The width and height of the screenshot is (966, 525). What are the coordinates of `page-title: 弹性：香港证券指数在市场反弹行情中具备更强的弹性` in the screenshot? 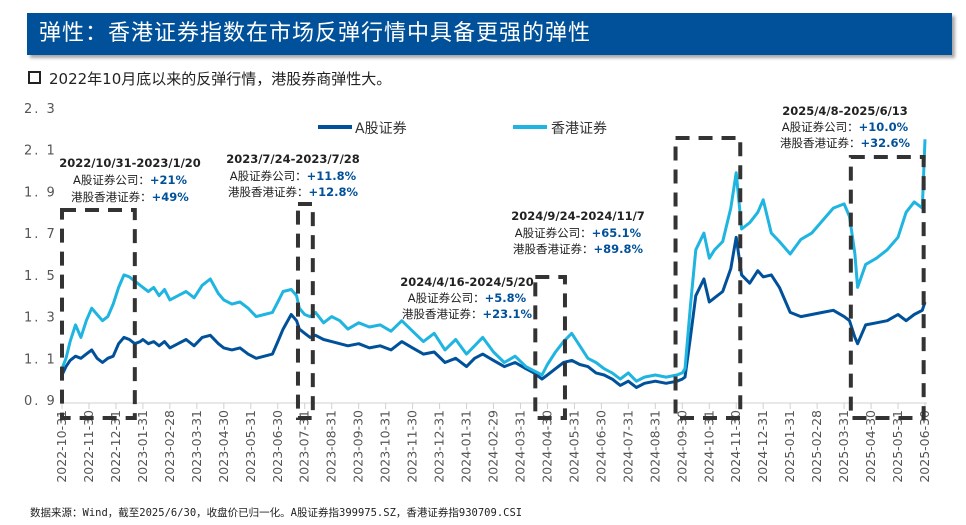 It's located at (315, 33).